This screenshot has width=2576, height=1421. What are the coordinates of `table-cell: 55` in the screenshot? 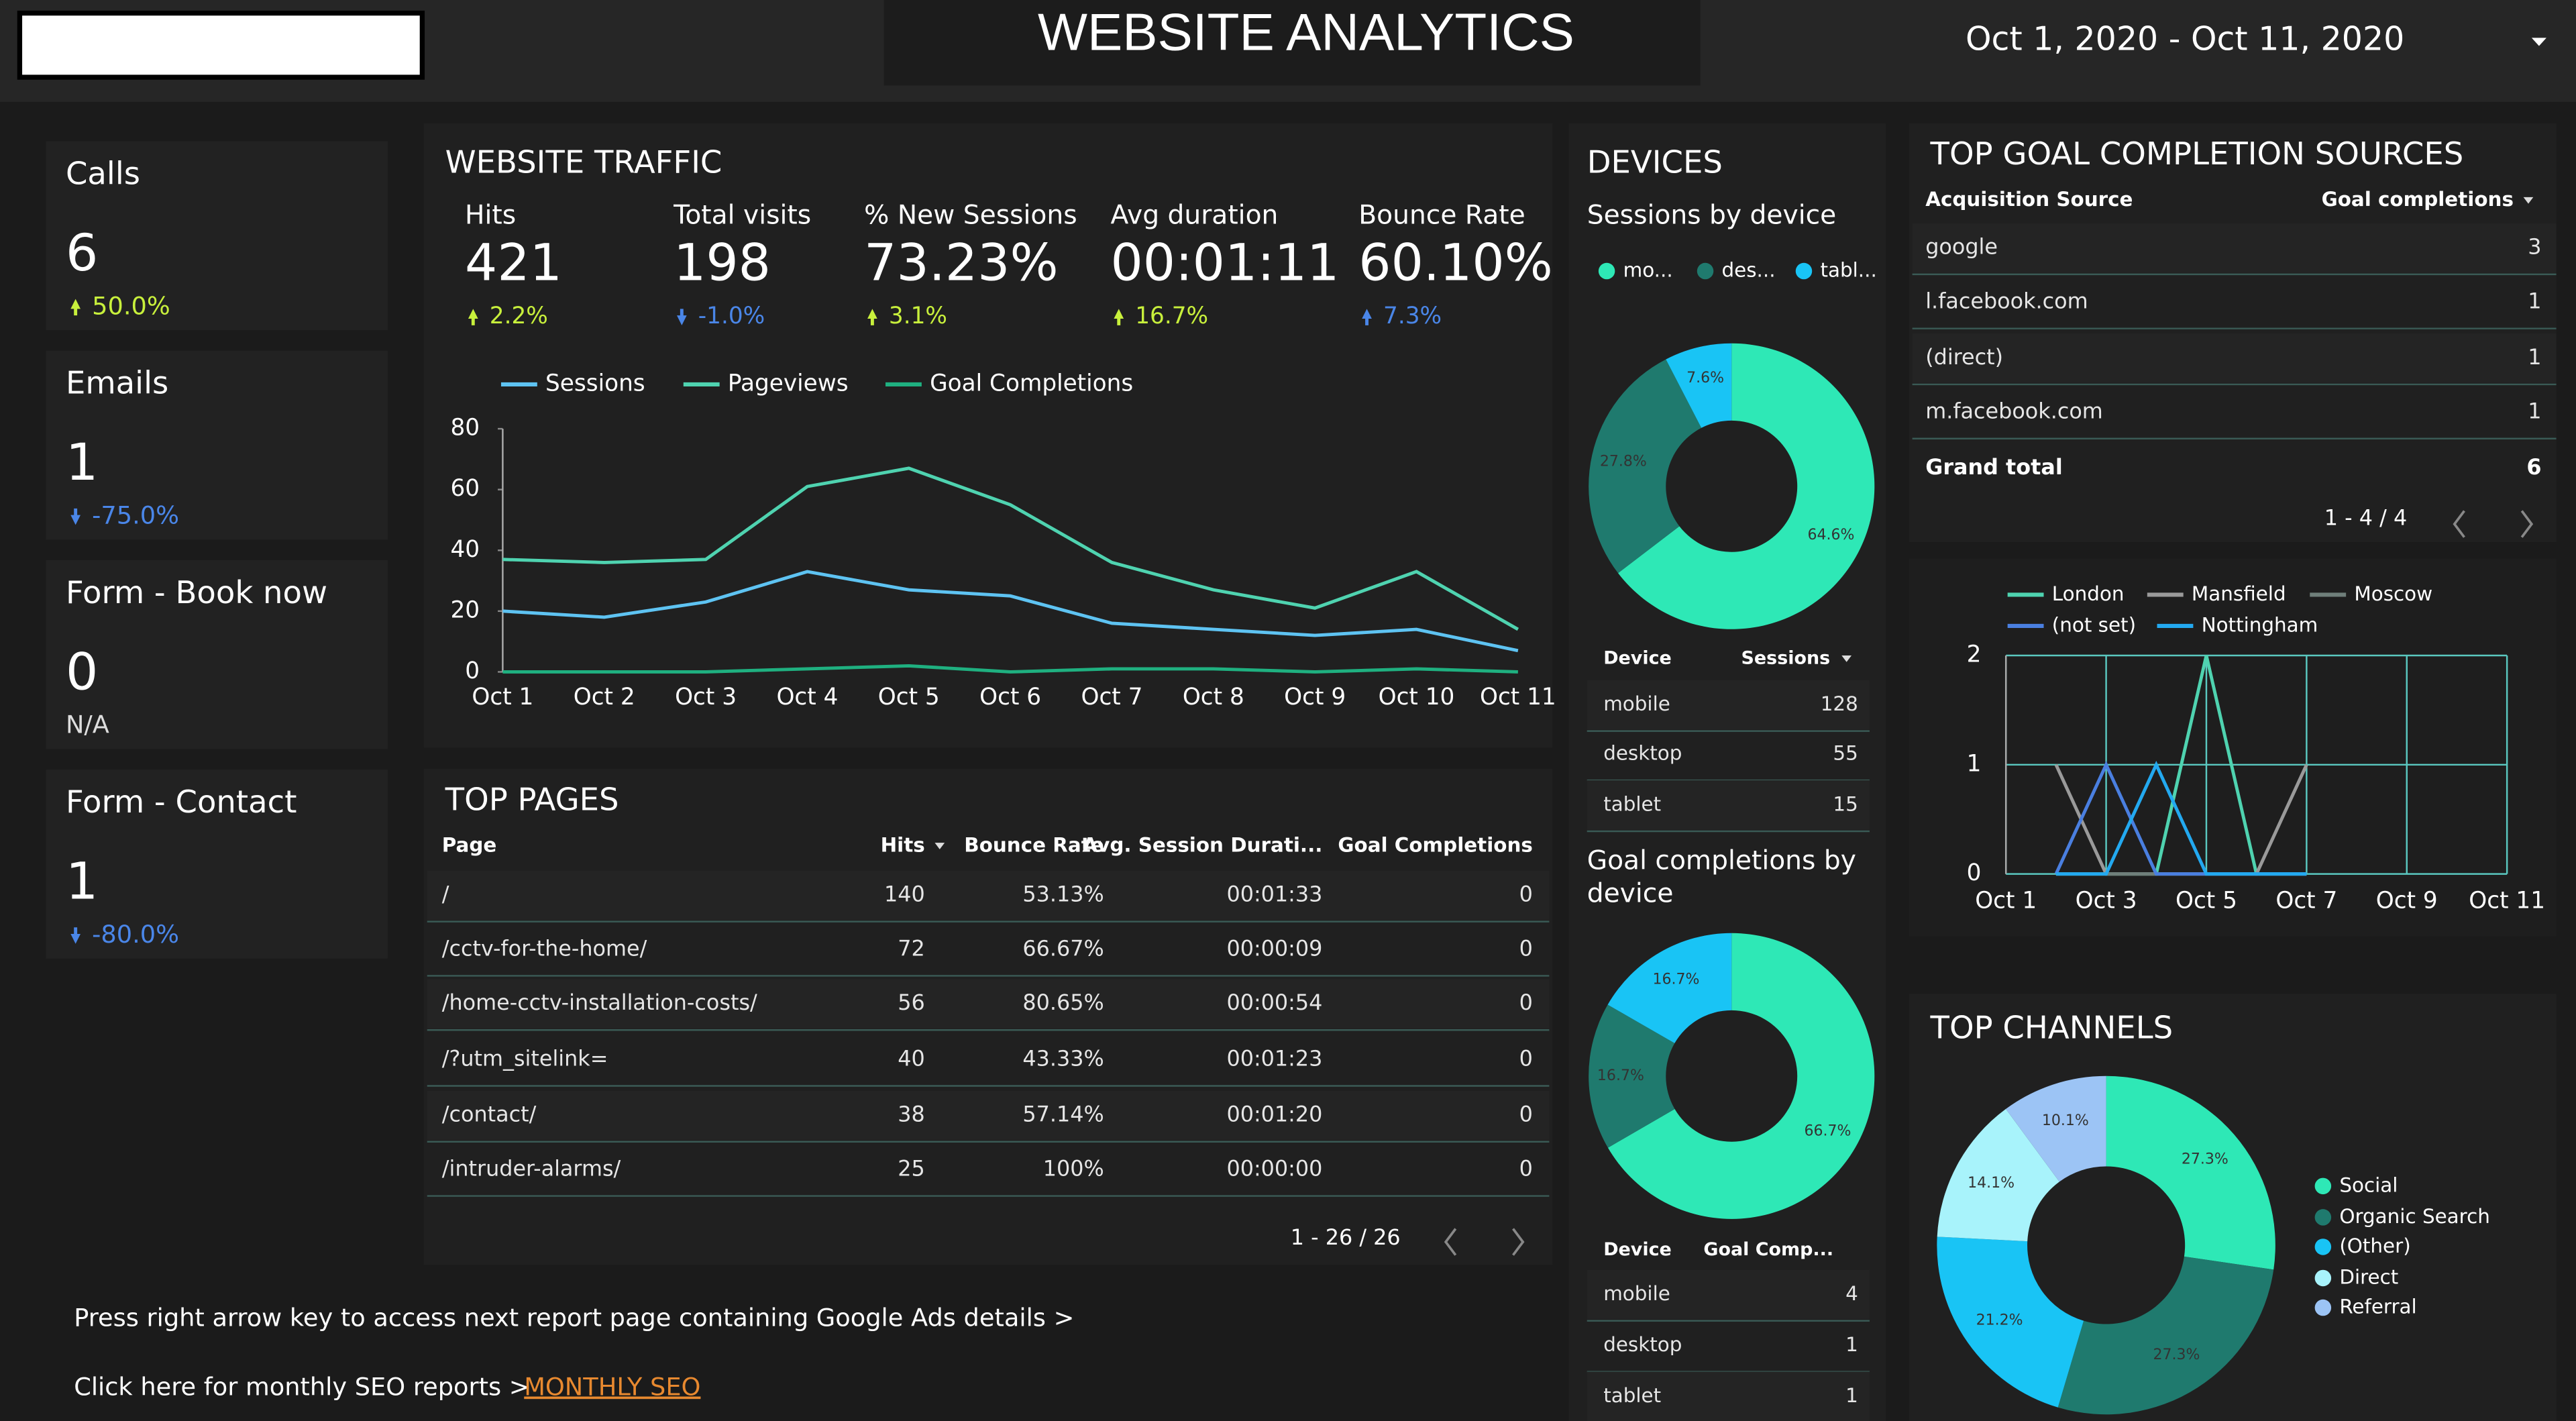 It's located at (1845, 752).